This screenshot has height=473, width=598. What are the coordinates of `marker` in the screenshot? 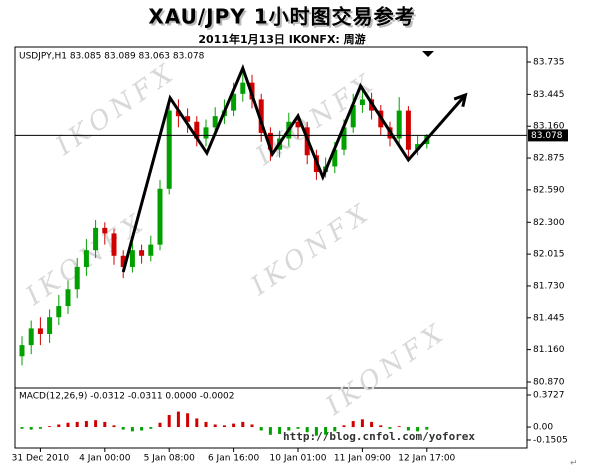 It's located at (428, 54).